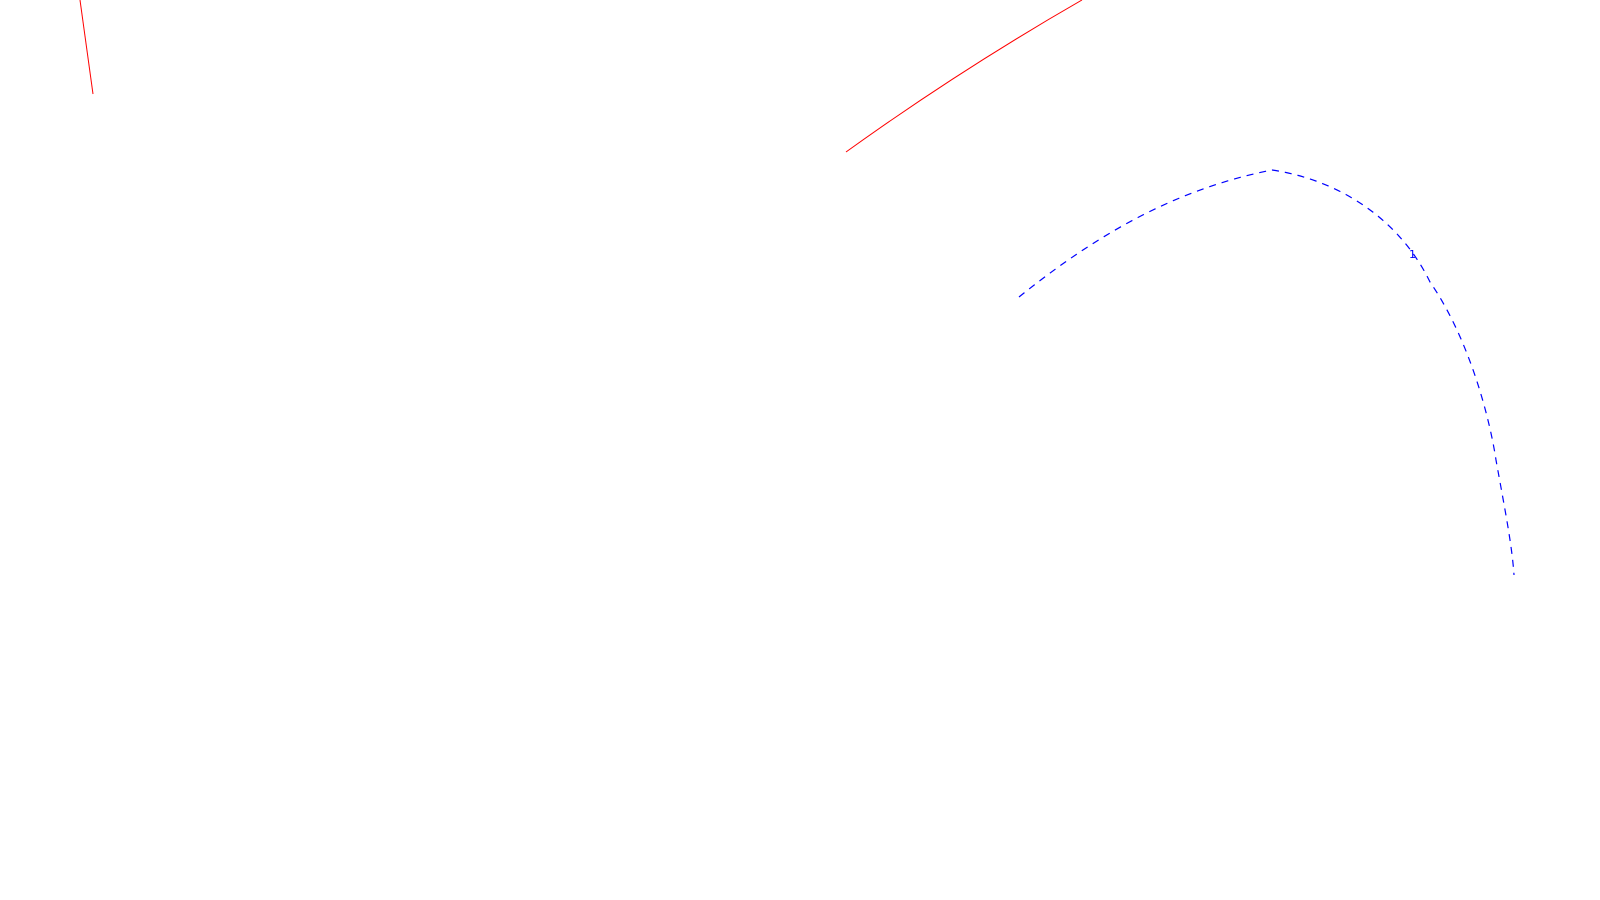 Image resolution: width=1600 pixels, height=900 pixels. Describe the element at coordinates (1266, 372) in the screenshot. I see `blue-curve-arc` at that location.